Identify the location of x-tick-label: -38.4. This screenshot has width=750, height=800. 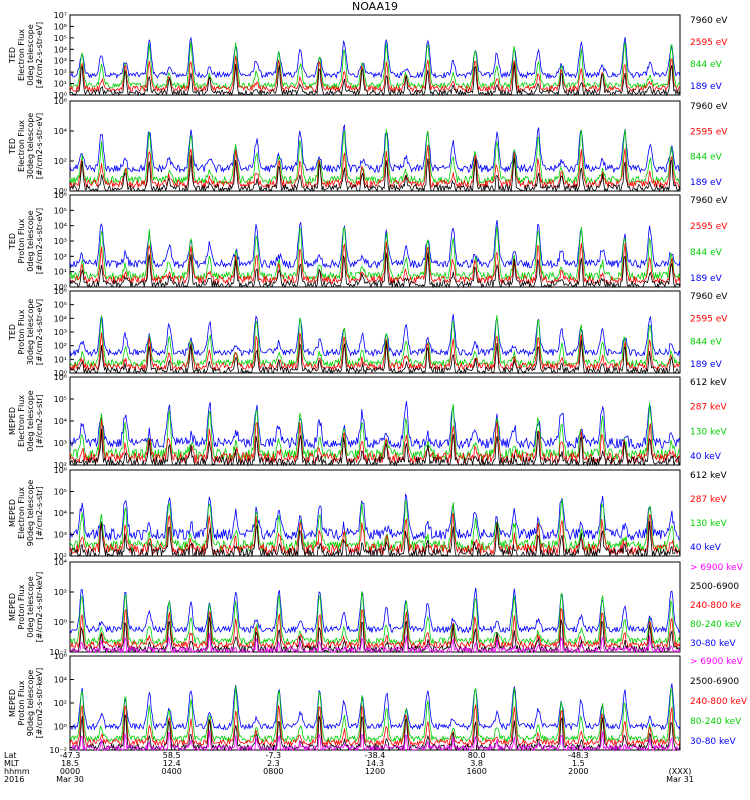
(375, 755).